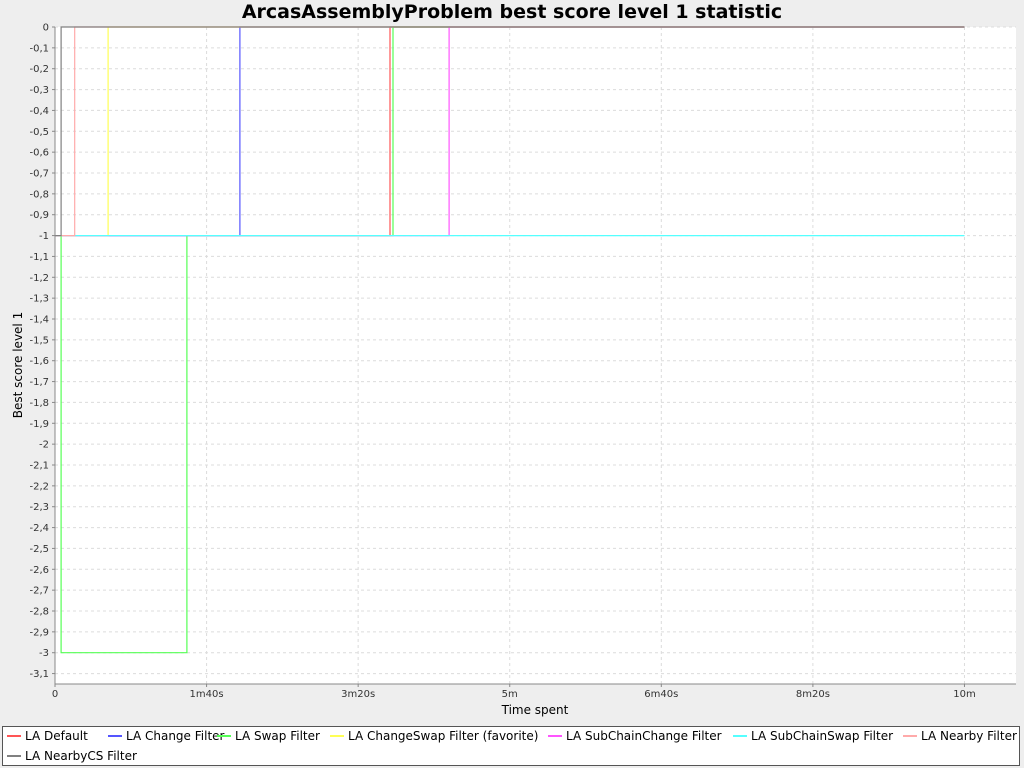 The height and width of the screenshot is (768, 1024). What do you see at coordinates (81, 756) in the screenshot?
I see `legend-label: LA NearbyCS Filter` at bounding box center [81, 756].